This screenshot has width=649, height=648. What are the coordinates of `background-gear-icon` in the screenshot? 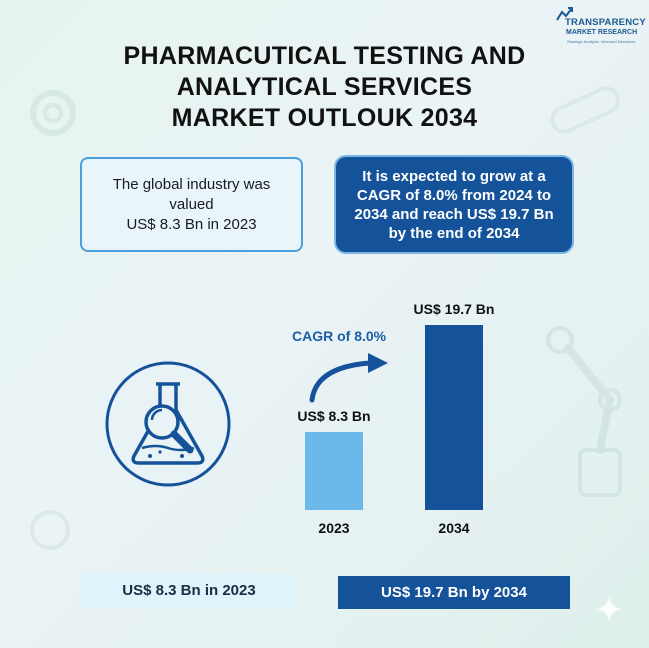 It's located at (53, 113).